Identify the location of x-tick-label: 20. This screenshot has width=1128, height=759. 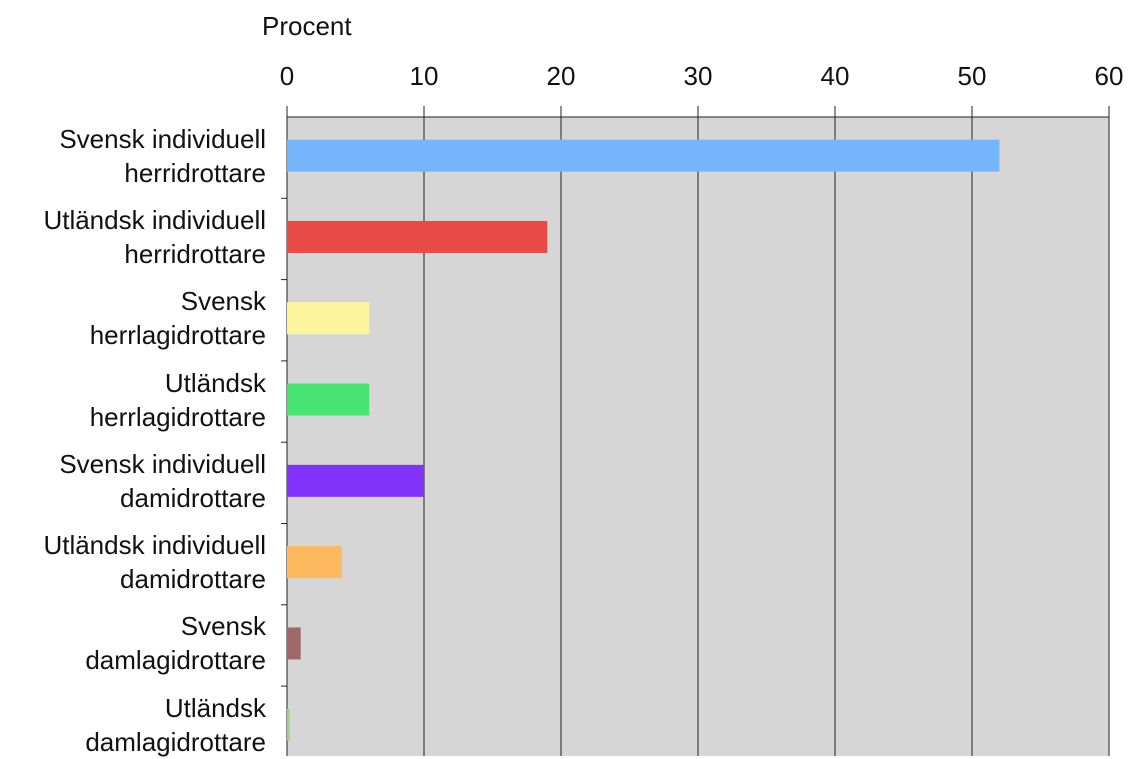
(561, 76).